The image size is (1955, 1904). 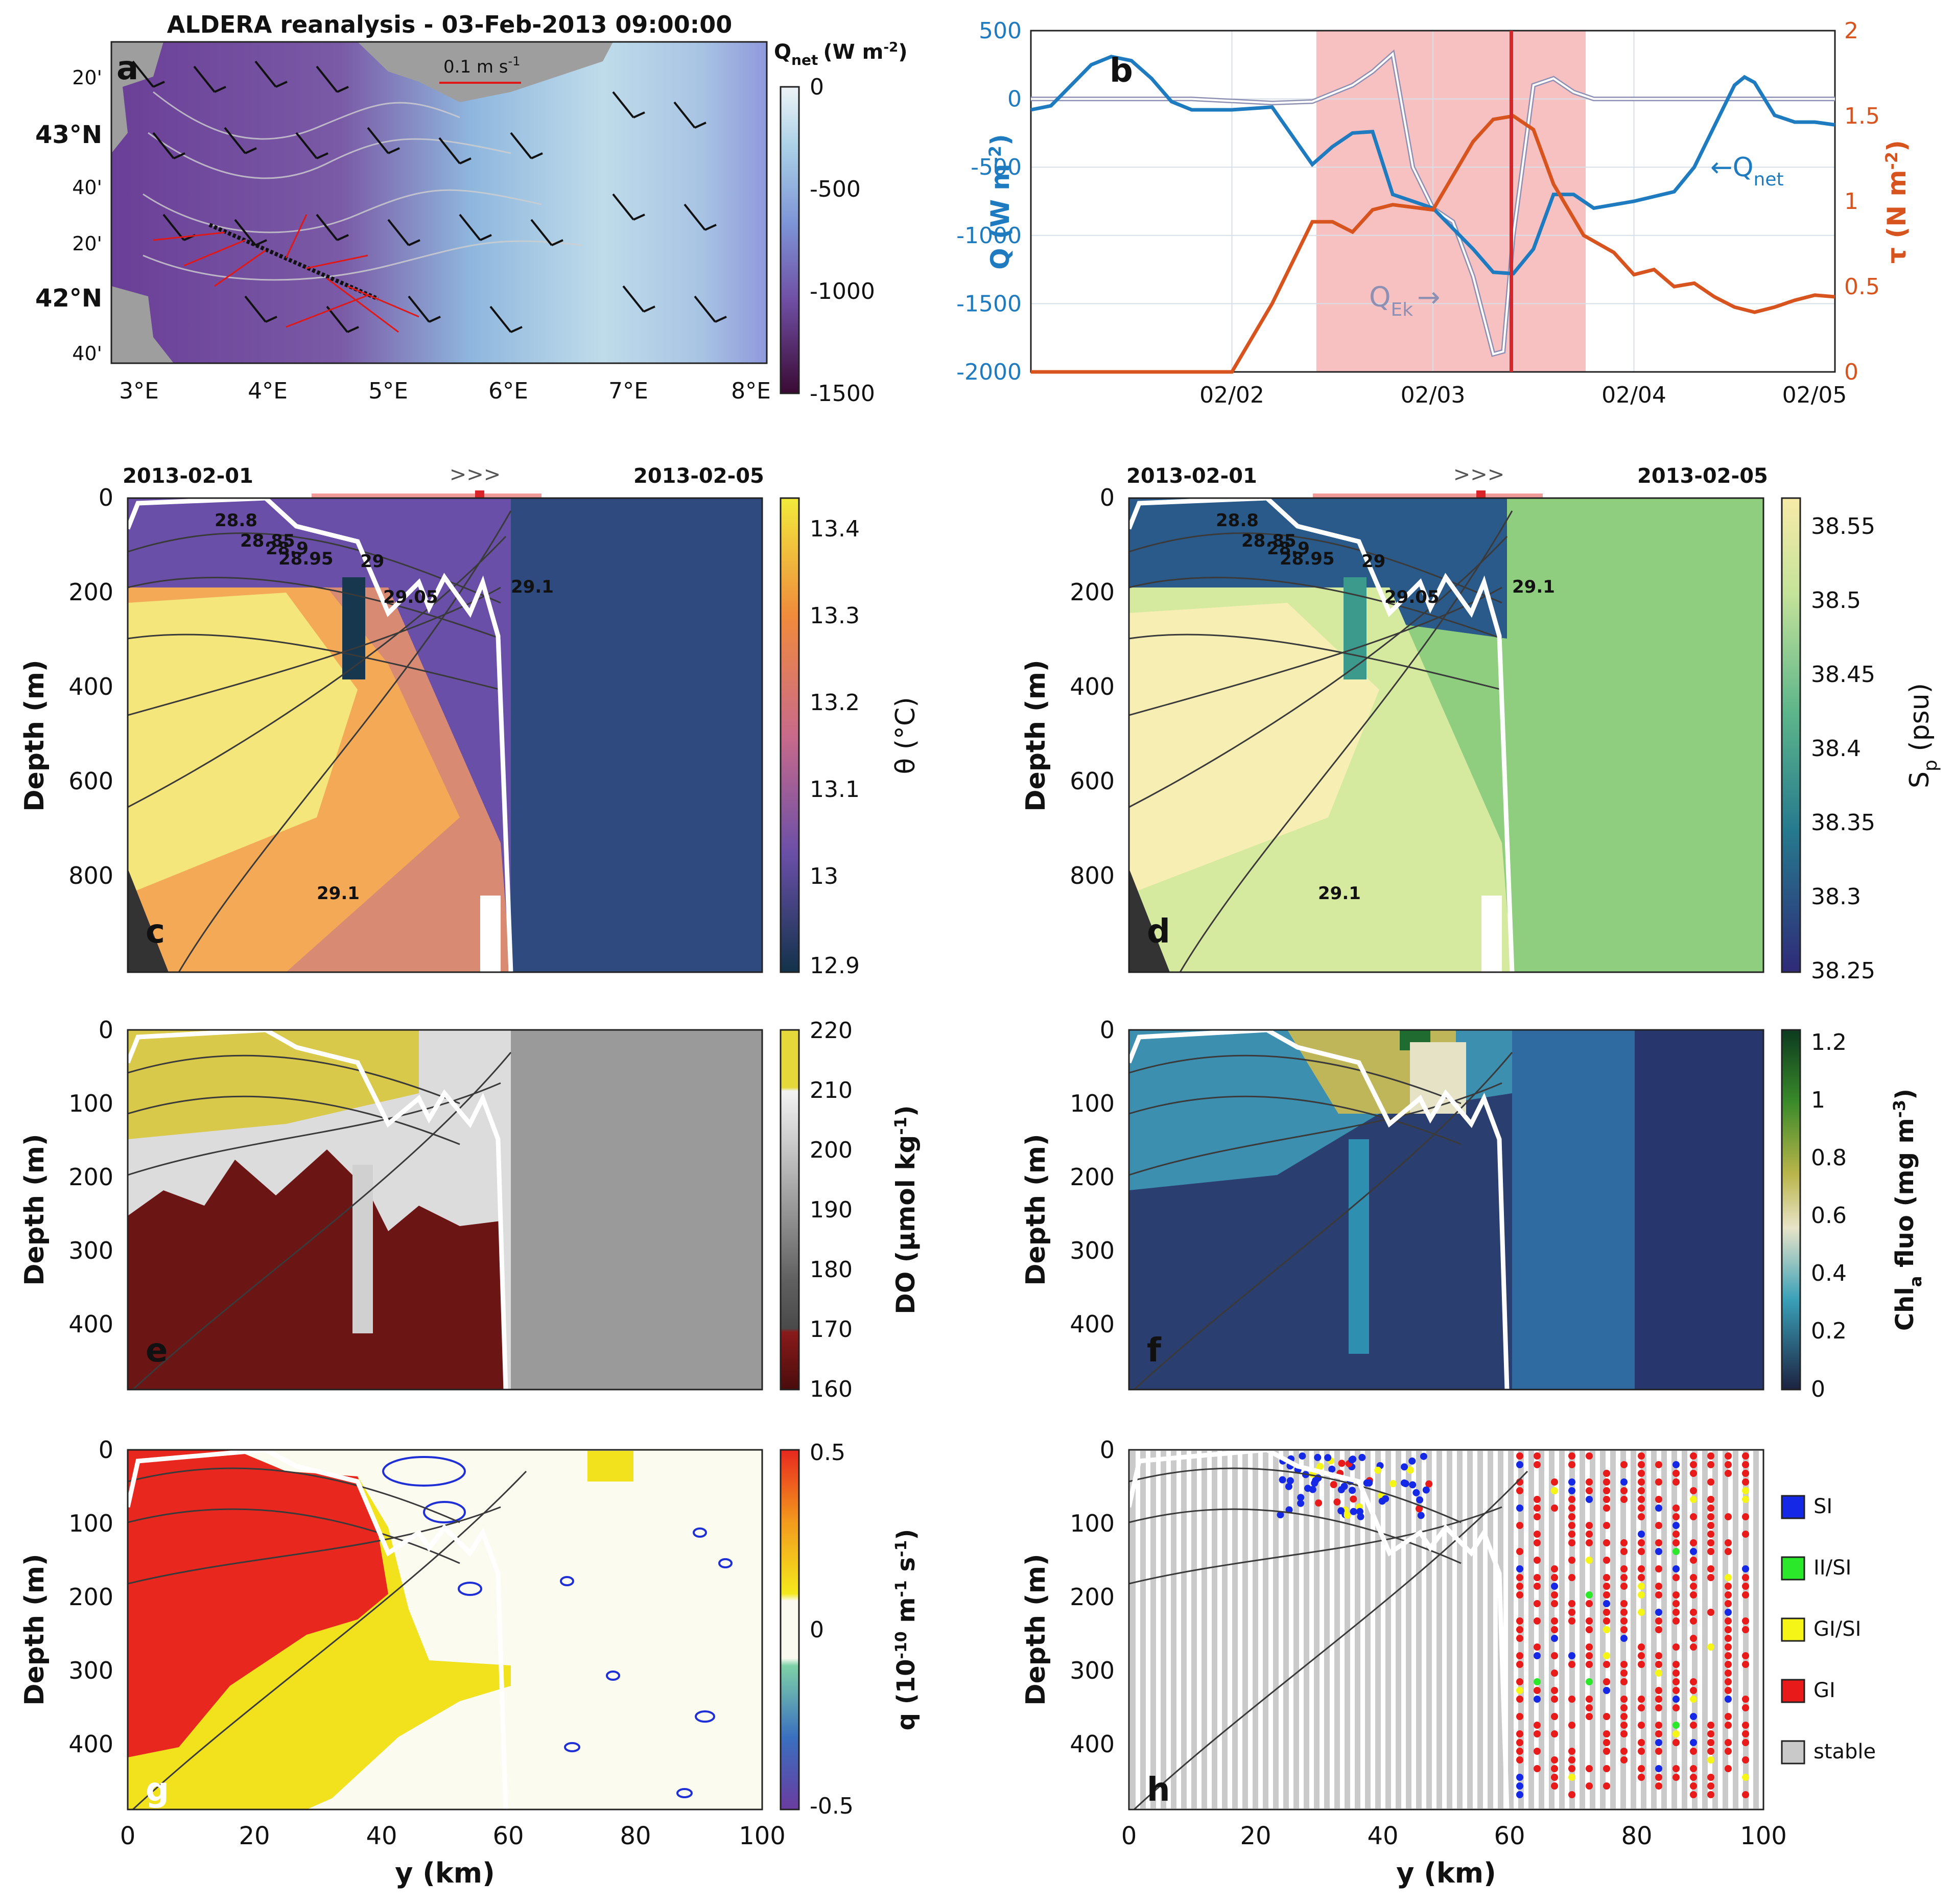 I want to click on svg-text: 29, so click(x=372, y=561).